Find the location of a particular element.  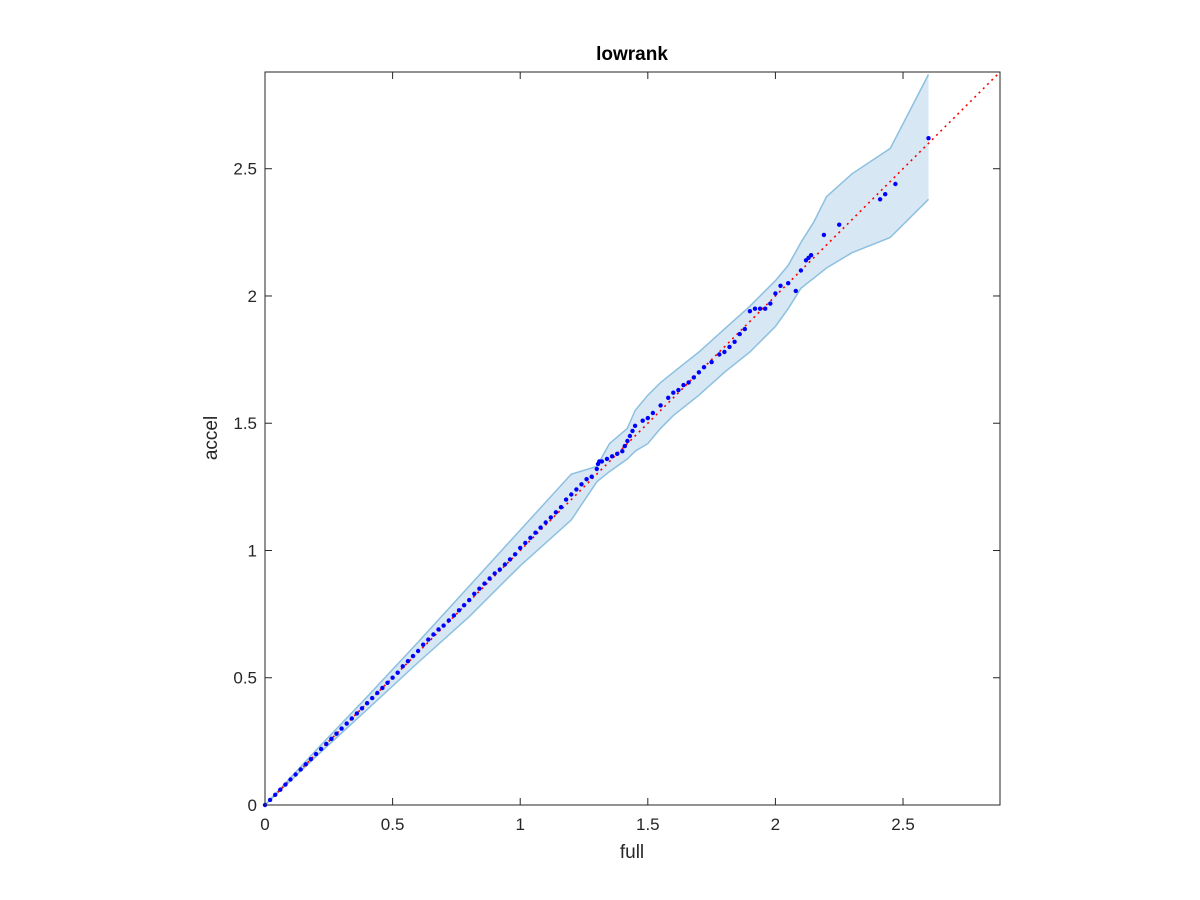

x-tick-label: 0.5 is located at coordinates (393, 824).